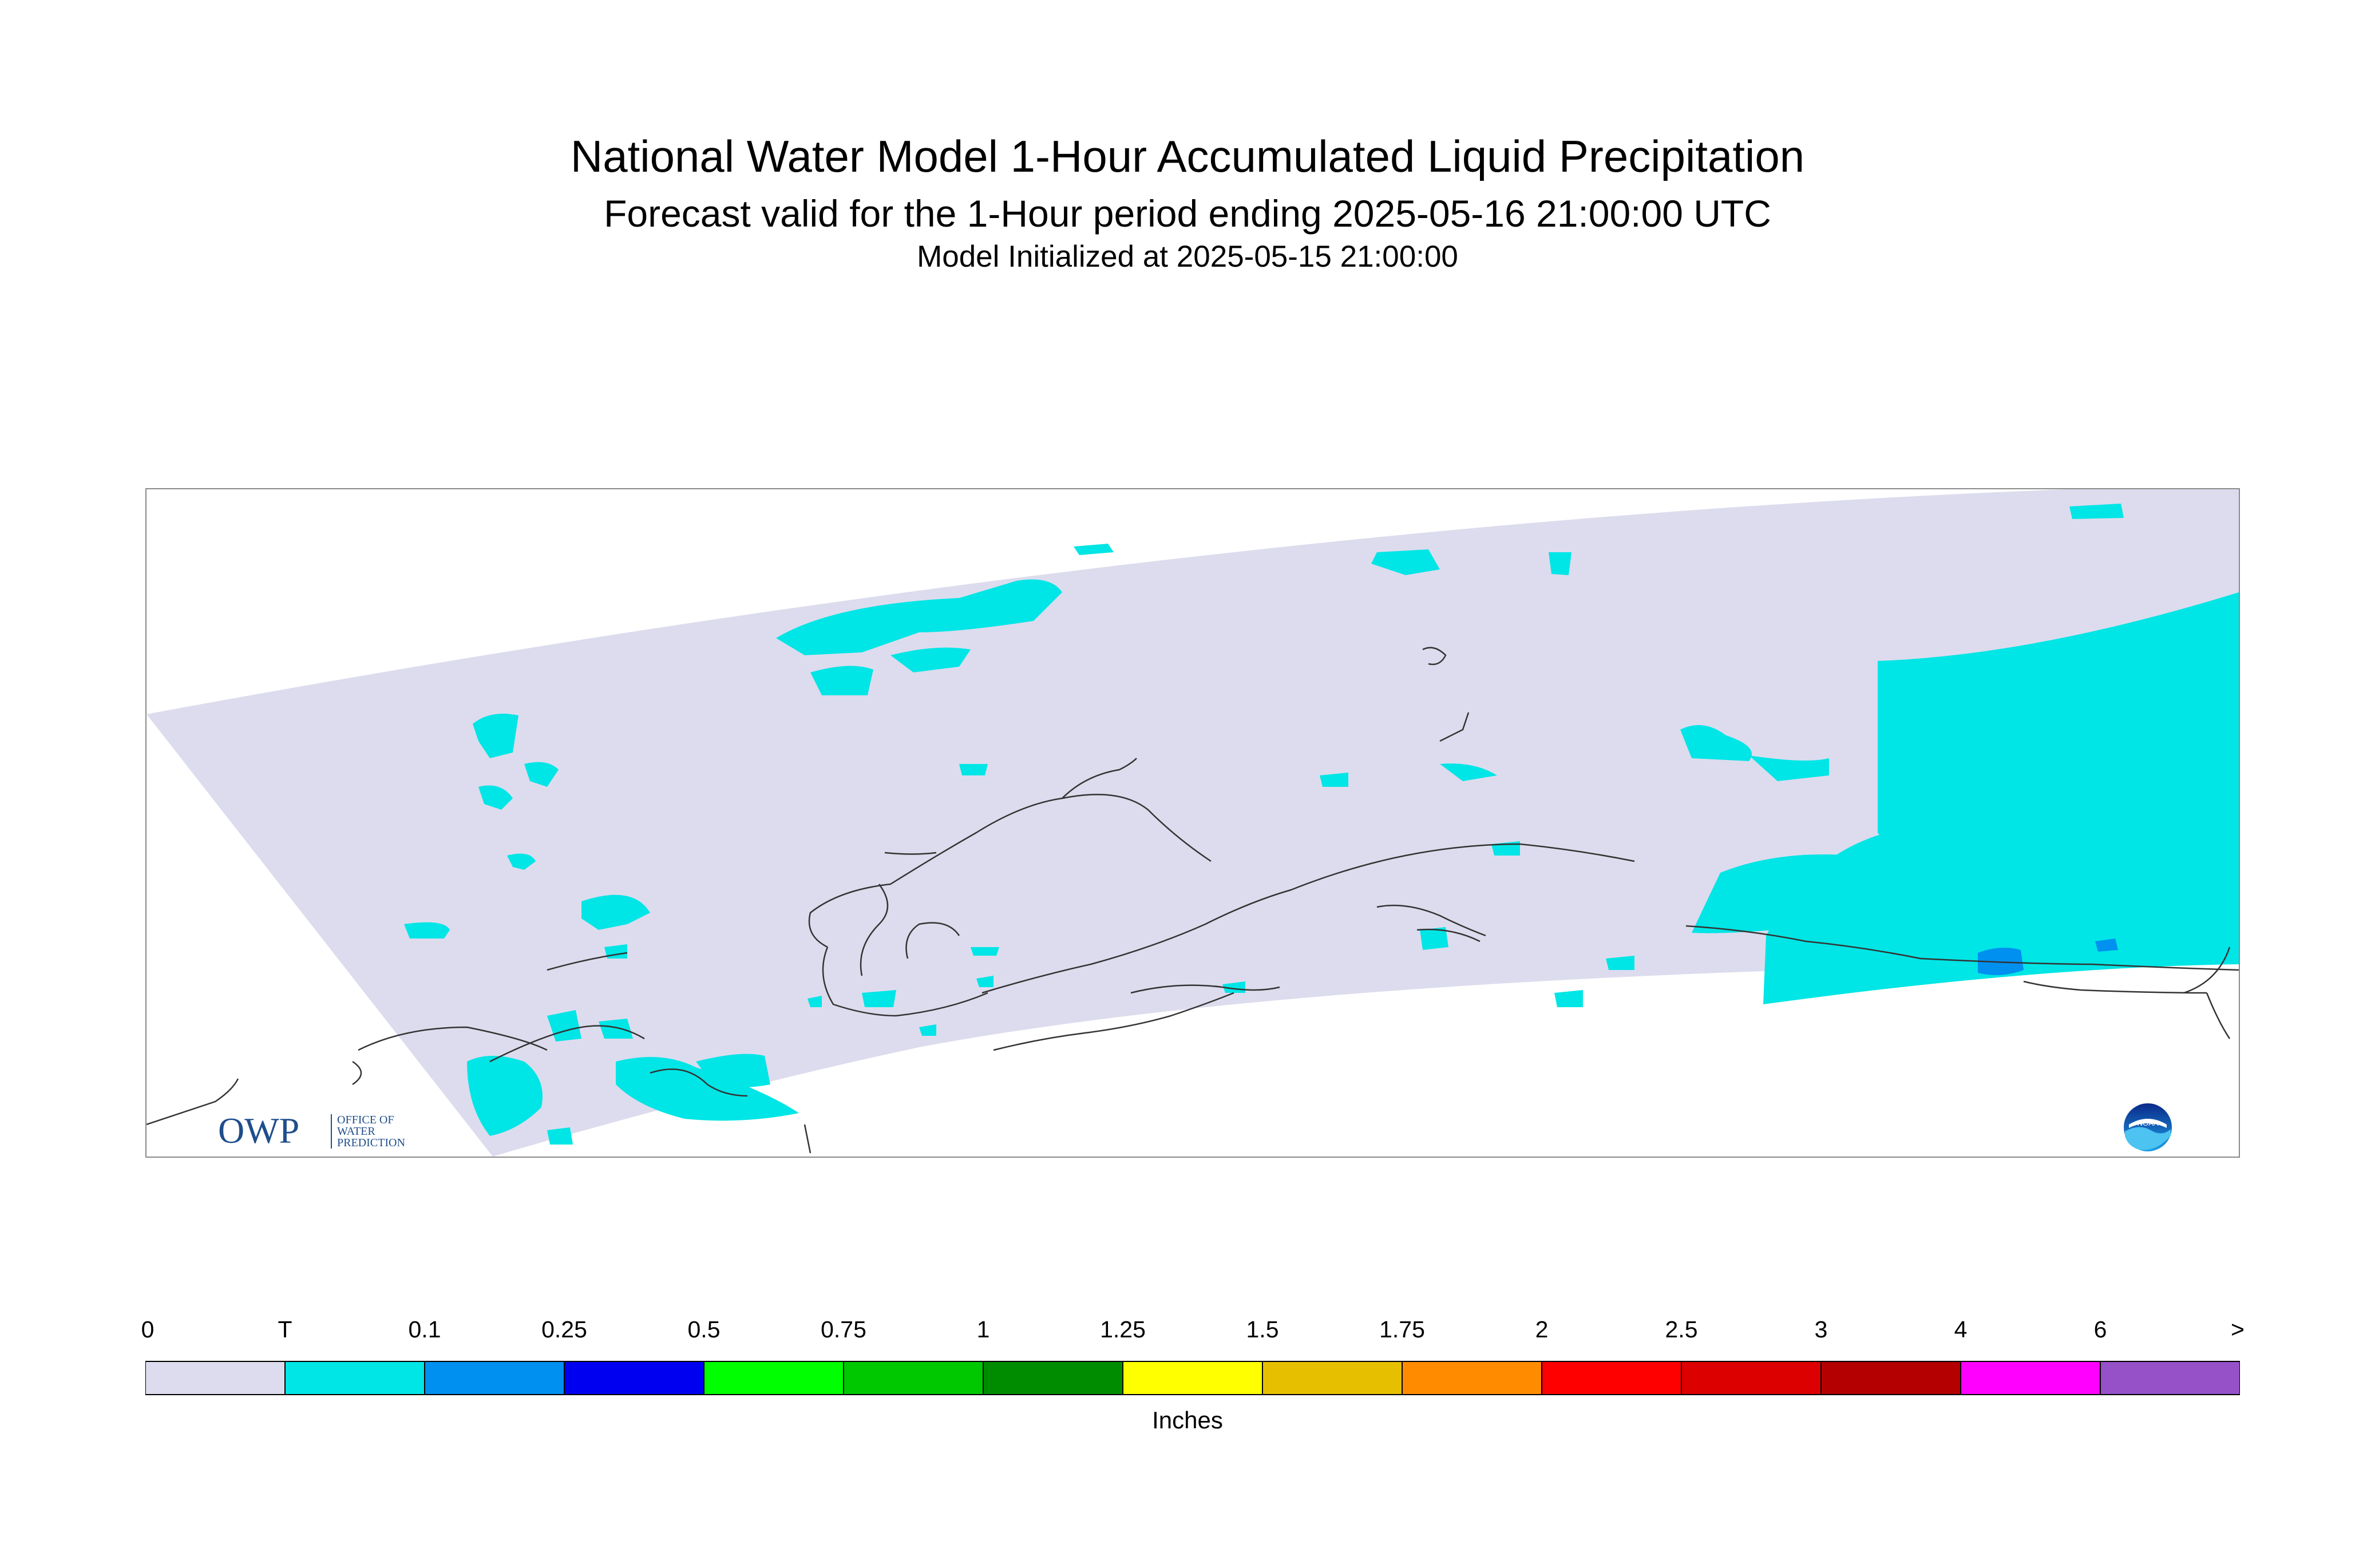 The height and width of the screenshot is (1568, 2375). I want to click on noaa-text: NOAA, so click(2149, 1123).